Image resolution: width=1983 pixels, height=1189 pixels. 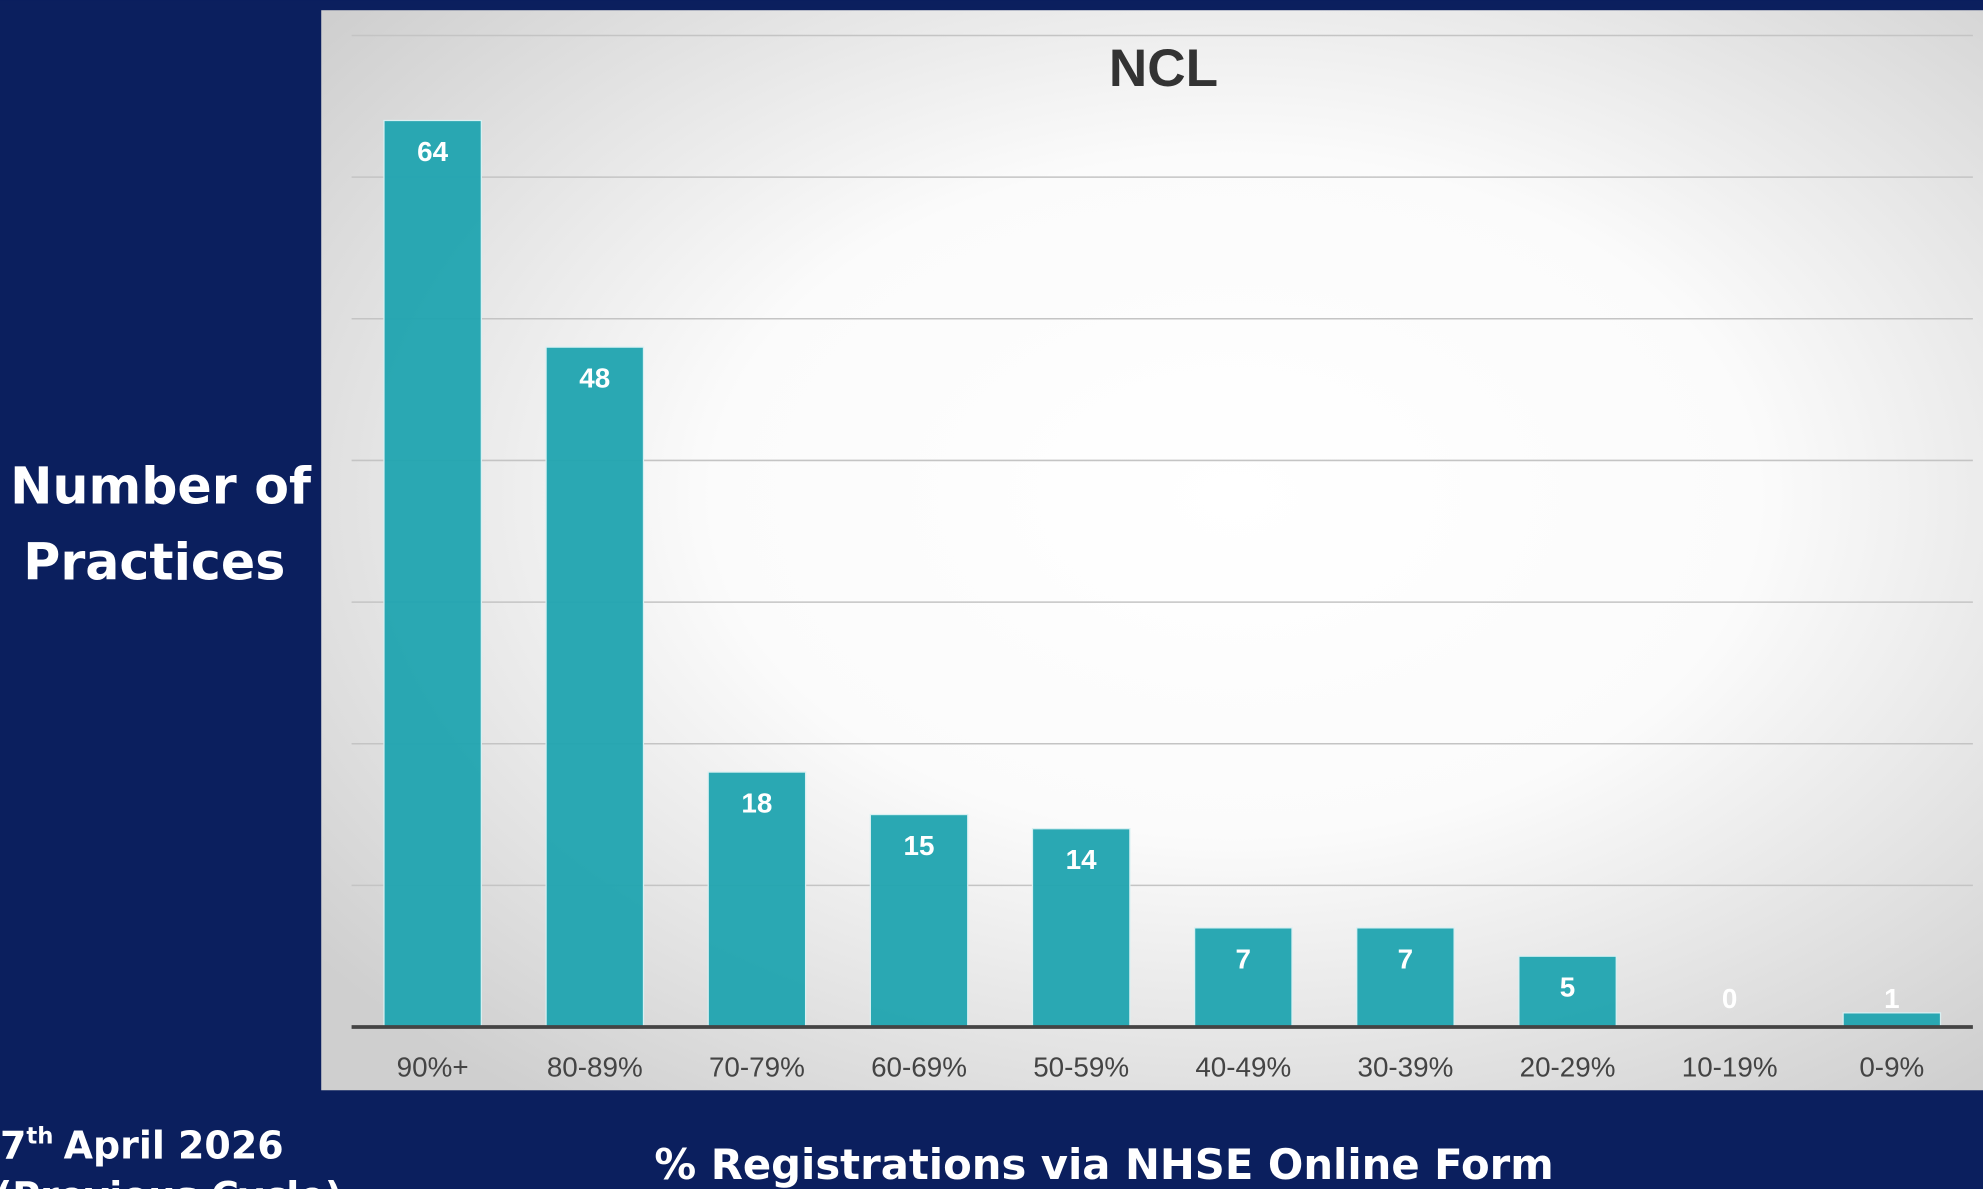 I want to click on x-tick-label: 30-39%, so click(x=1405, y=1066).